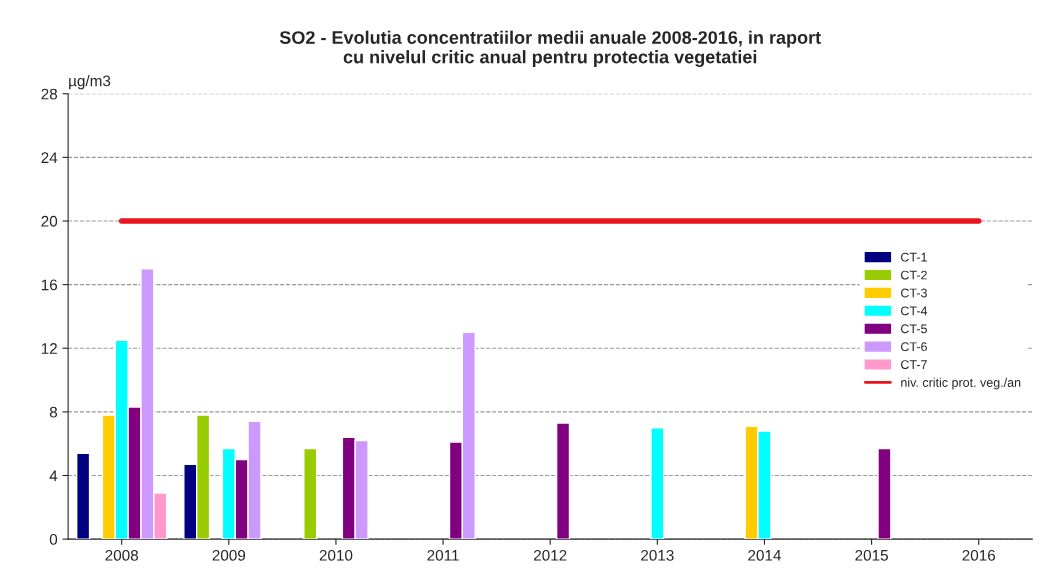 The width and height of the screenshot is (1048, 586). What do you see at coordinates (53, 412) in the screenshot?
I see `y-tick-label: 8` at bounding box center [53, 412].